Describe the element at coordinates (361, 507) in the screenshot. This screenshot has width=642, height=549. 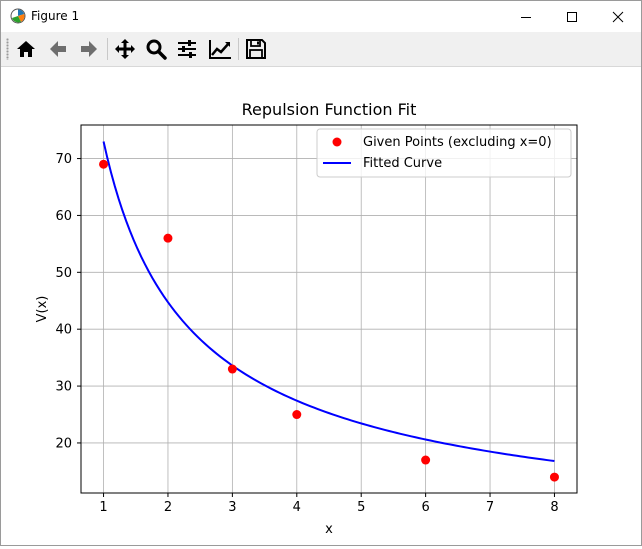
I see `x-tick-label: 5` at that location.